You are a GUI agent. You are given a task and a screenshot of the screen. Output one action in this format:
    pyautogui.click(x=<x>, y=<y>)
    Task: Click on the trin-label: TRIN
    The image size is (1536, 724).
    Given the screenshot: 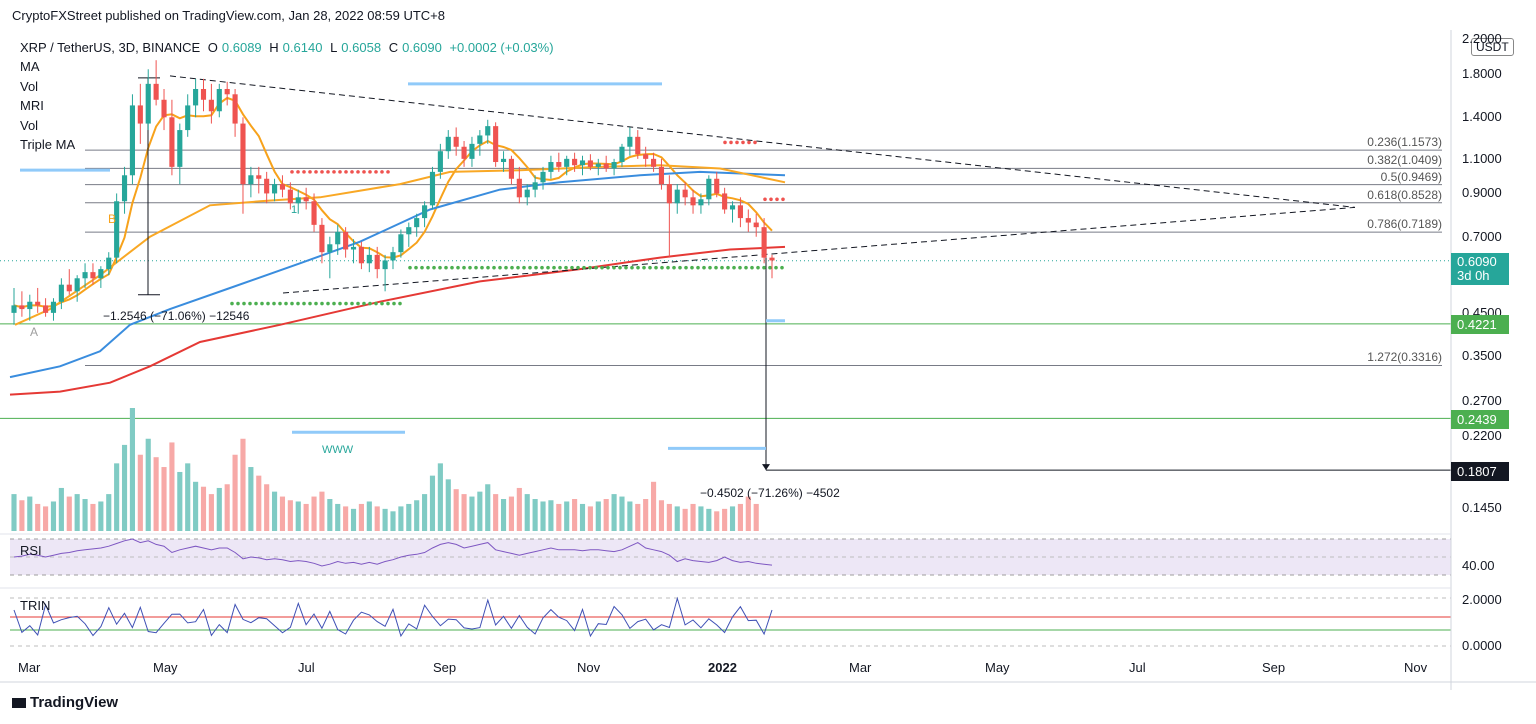 What is the action you would take?
    pyautogui.click(x=35, y=605)
    